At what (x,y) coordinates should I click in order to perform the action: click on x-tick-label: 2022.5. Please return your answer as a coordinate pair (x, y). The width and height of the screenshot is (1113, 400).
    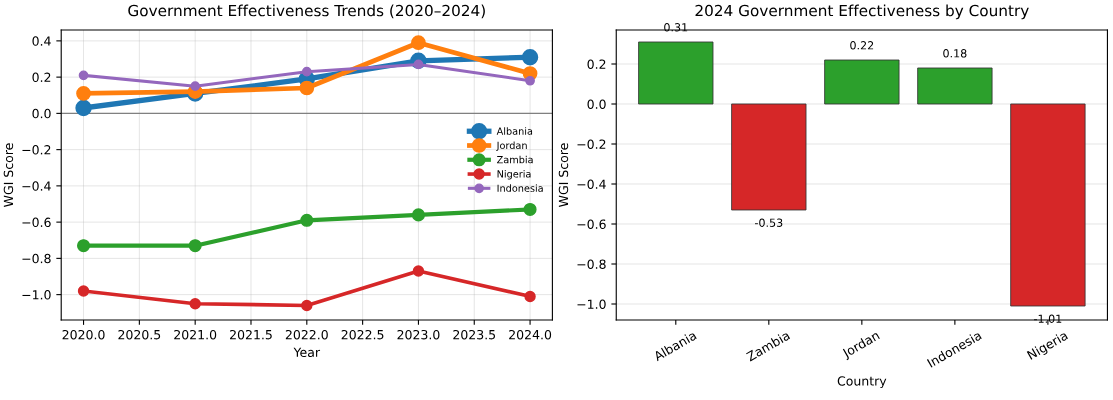
    Looking at the image, I should click on (362, 334).